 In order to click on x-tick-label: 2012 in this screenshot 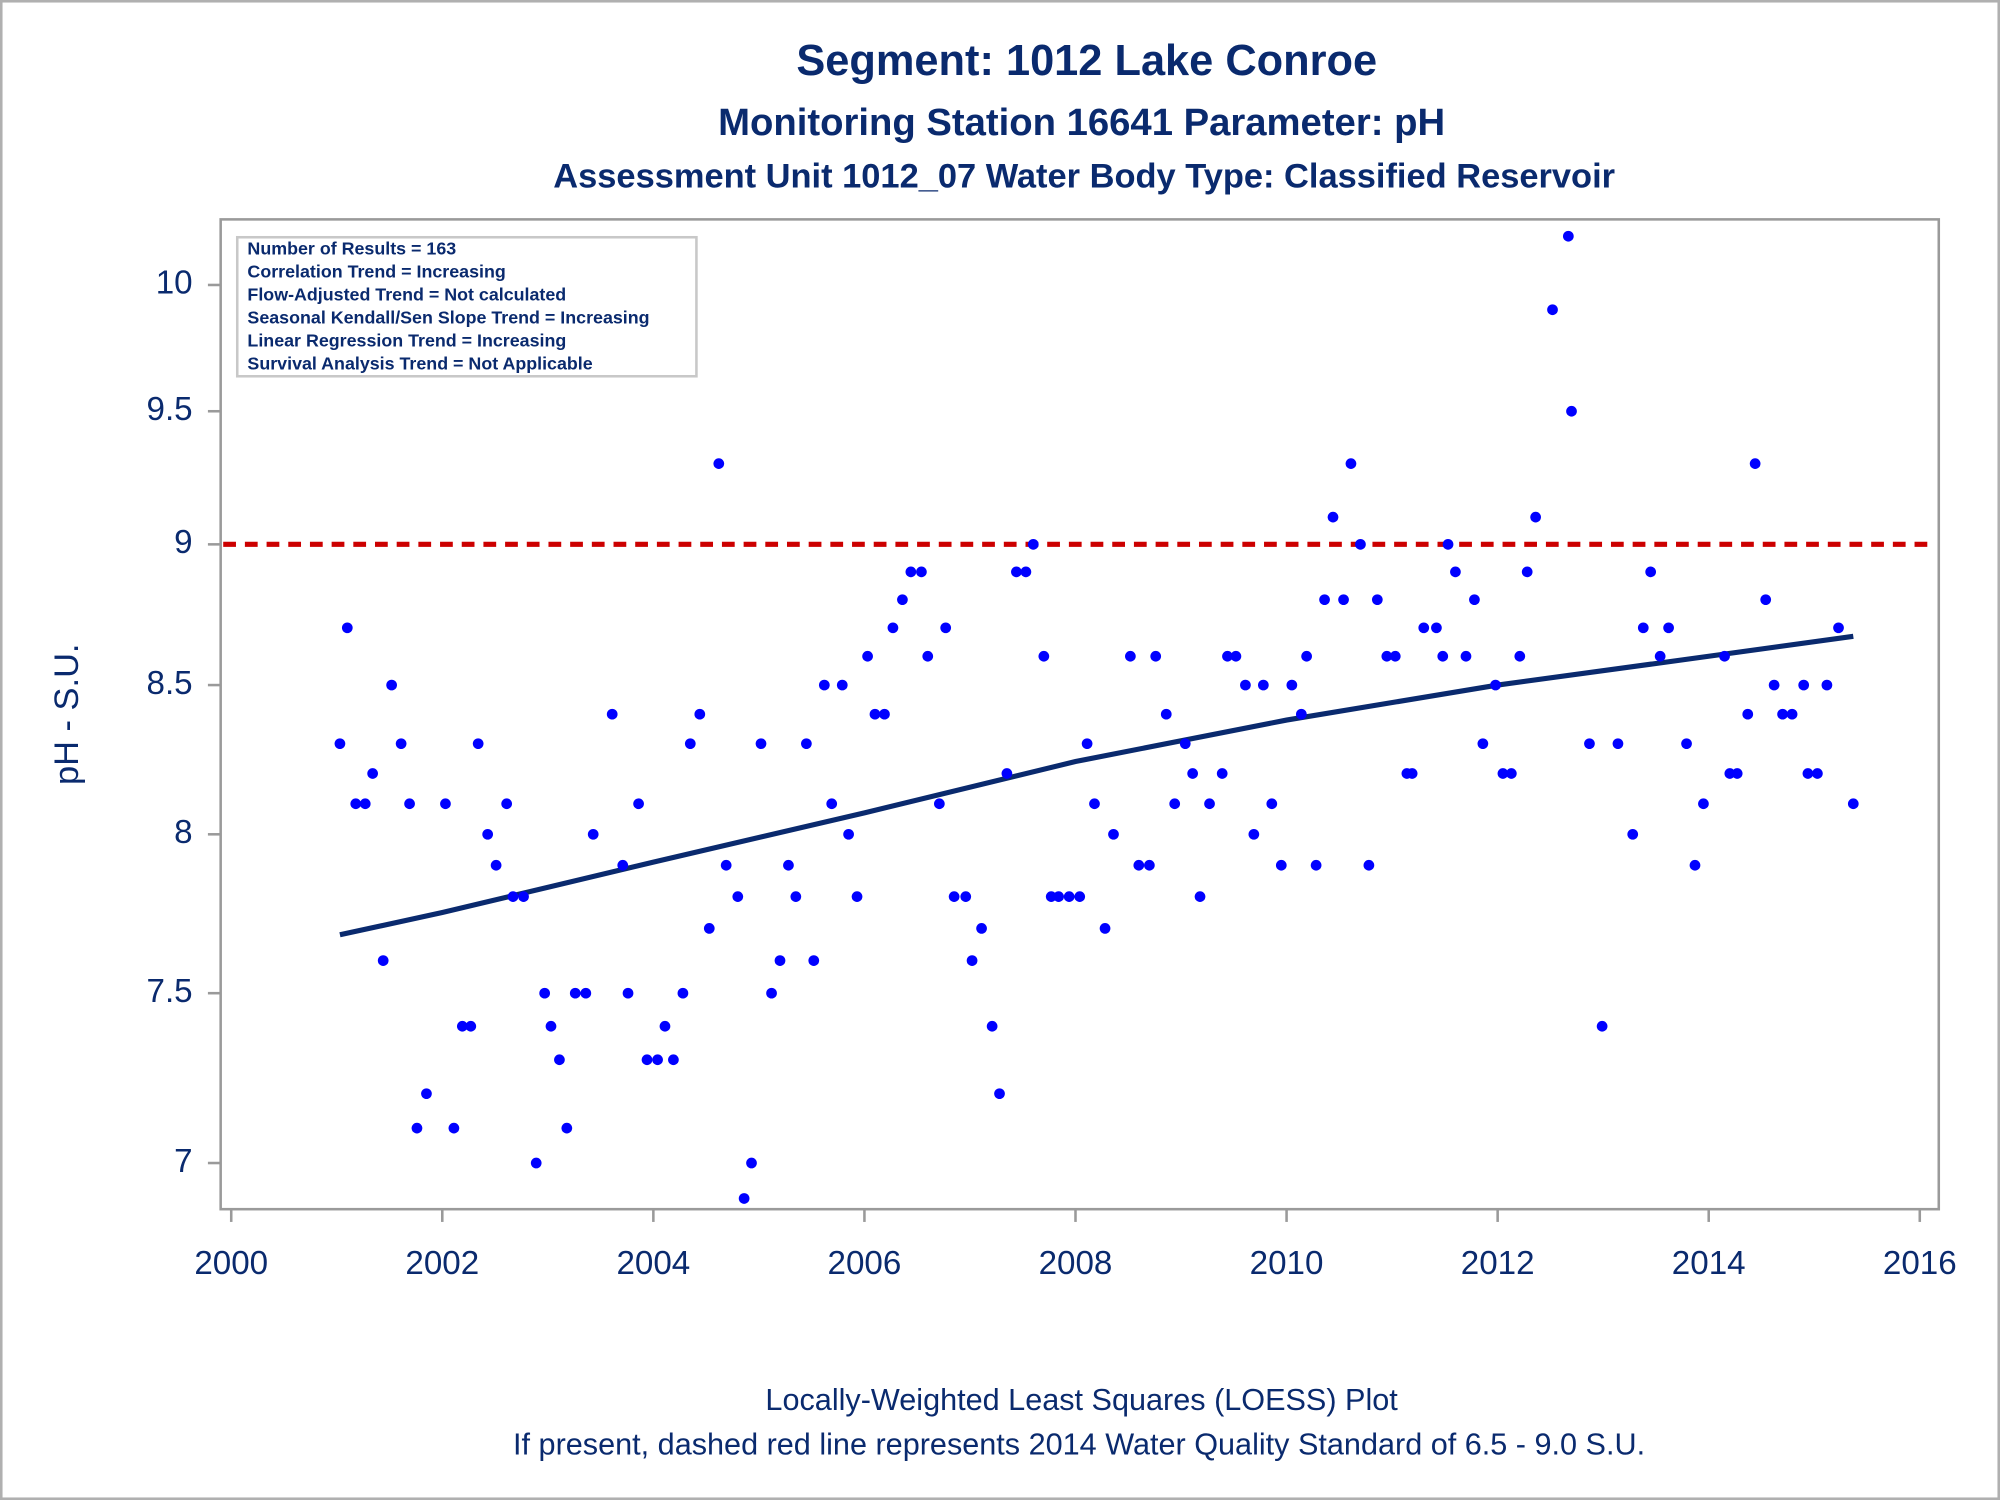, I will do `click(1498, 1263)`.